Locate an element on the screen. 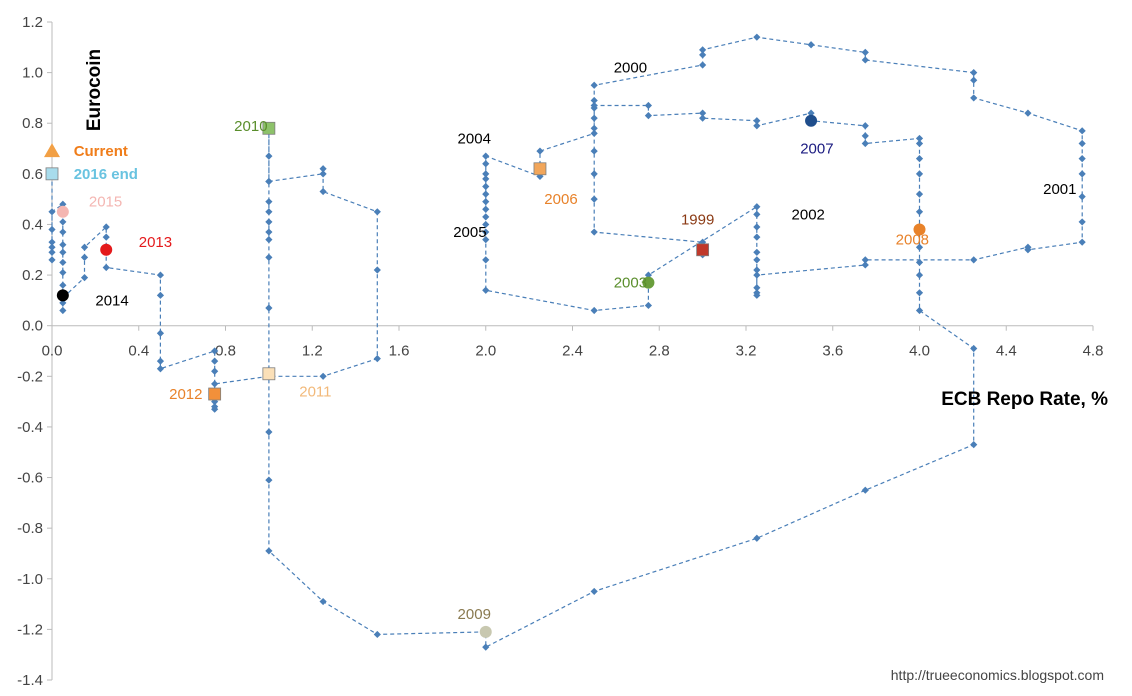  y-tick-label: -1.2 is located at coordinates (30, 629).